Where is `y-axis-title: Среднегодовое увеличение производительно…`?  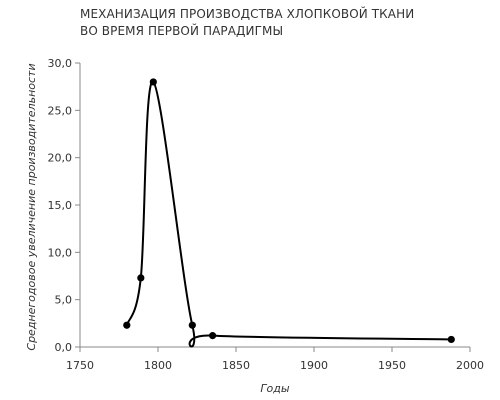 y-axis-title: Среднегодовое увеличение производительно… is located at coordinates (31, 206).